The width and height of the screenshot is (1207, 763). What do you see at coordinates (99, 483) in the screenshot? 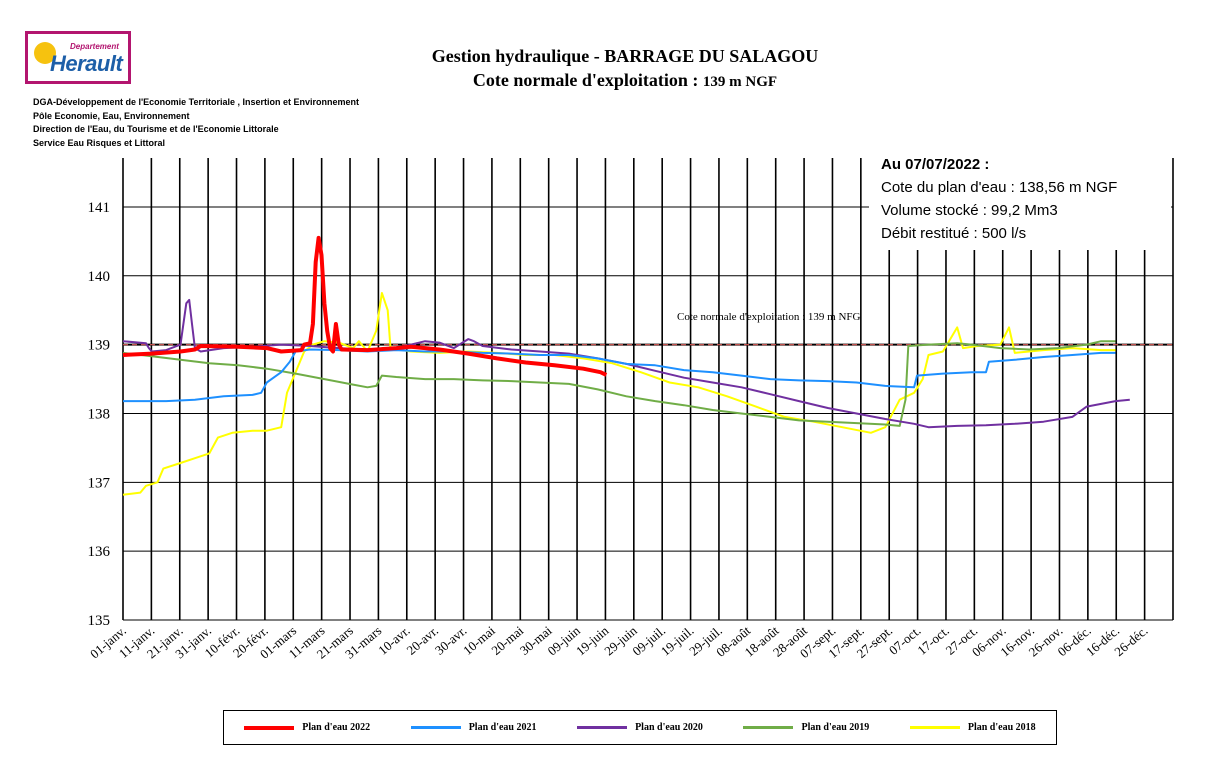
I see `y-tick-label: 137` at bounding box center [99, 483].